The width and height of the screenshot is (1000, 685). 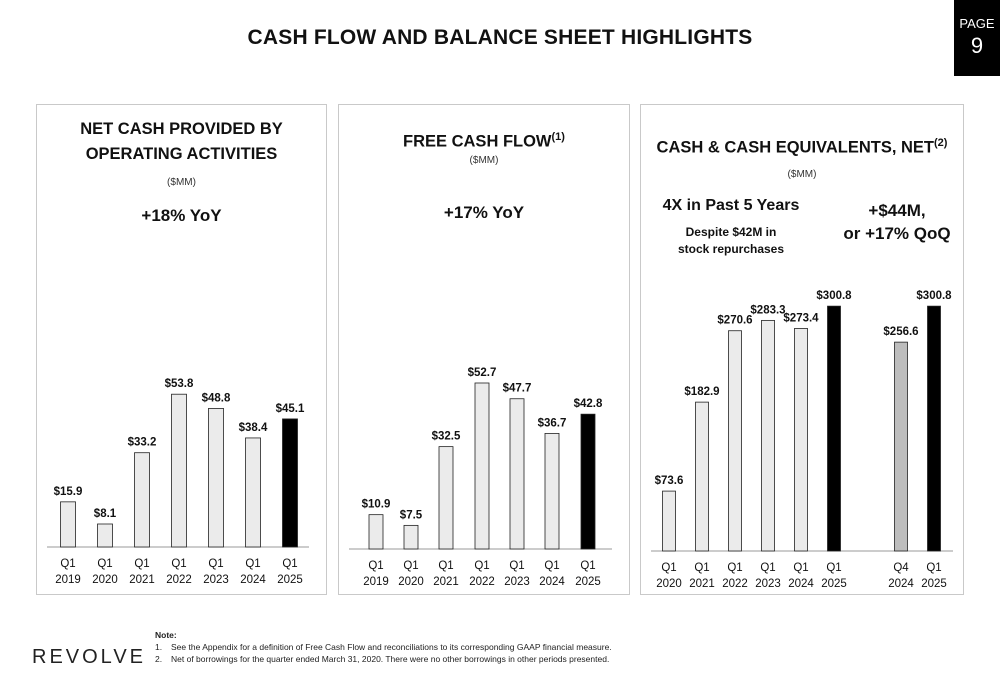 I want to click on data-label: $33.2, so click(x=142, y=443).